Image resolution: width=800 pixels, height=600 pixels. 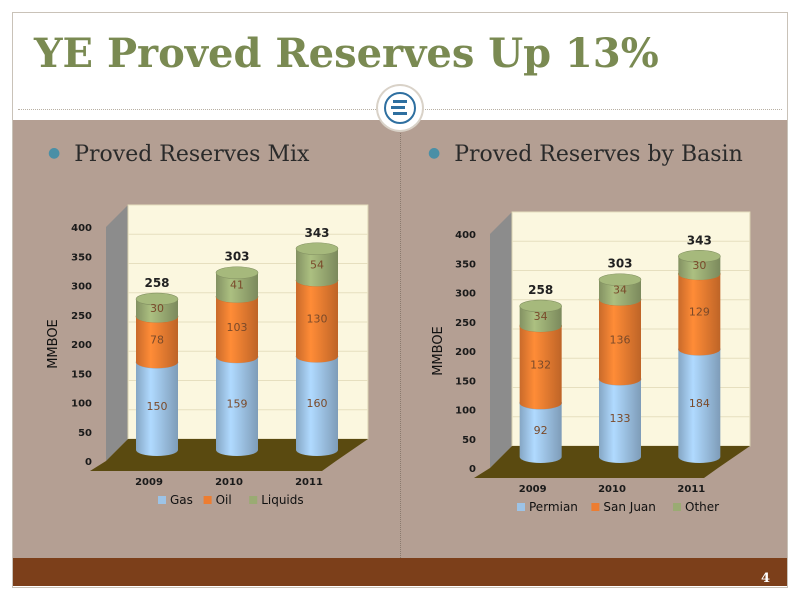 I want to click on legend-label: Permian, so click(x=553, y=507).